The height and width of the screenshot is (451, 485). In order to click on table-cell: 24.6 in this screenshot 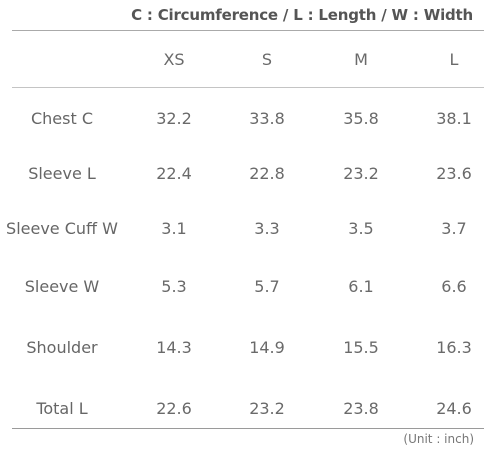, I will do `click(454, 408)`.